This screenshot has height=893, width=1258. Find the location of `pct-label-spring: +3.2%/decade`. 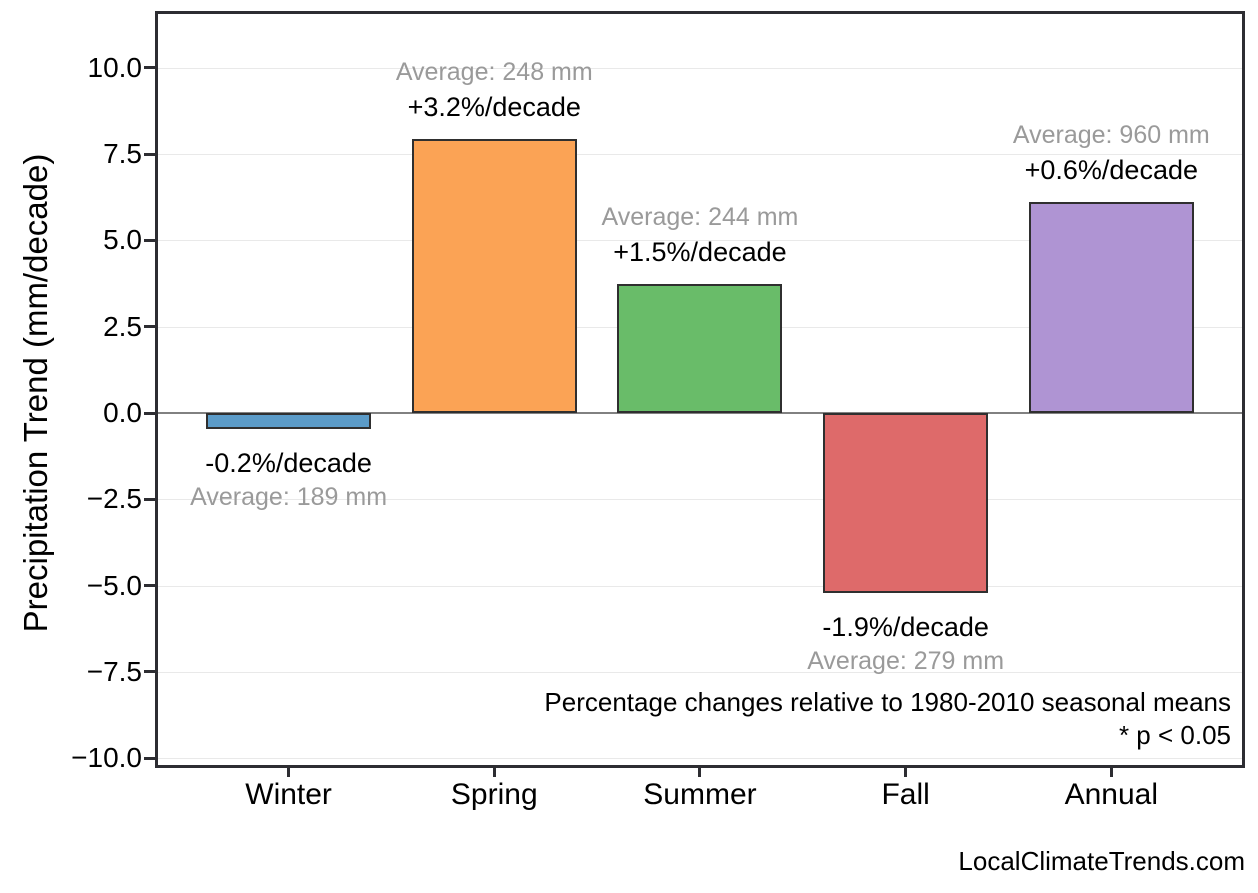

pct-label-spring: +3.2%/decade is located at coordinates (494, 106).